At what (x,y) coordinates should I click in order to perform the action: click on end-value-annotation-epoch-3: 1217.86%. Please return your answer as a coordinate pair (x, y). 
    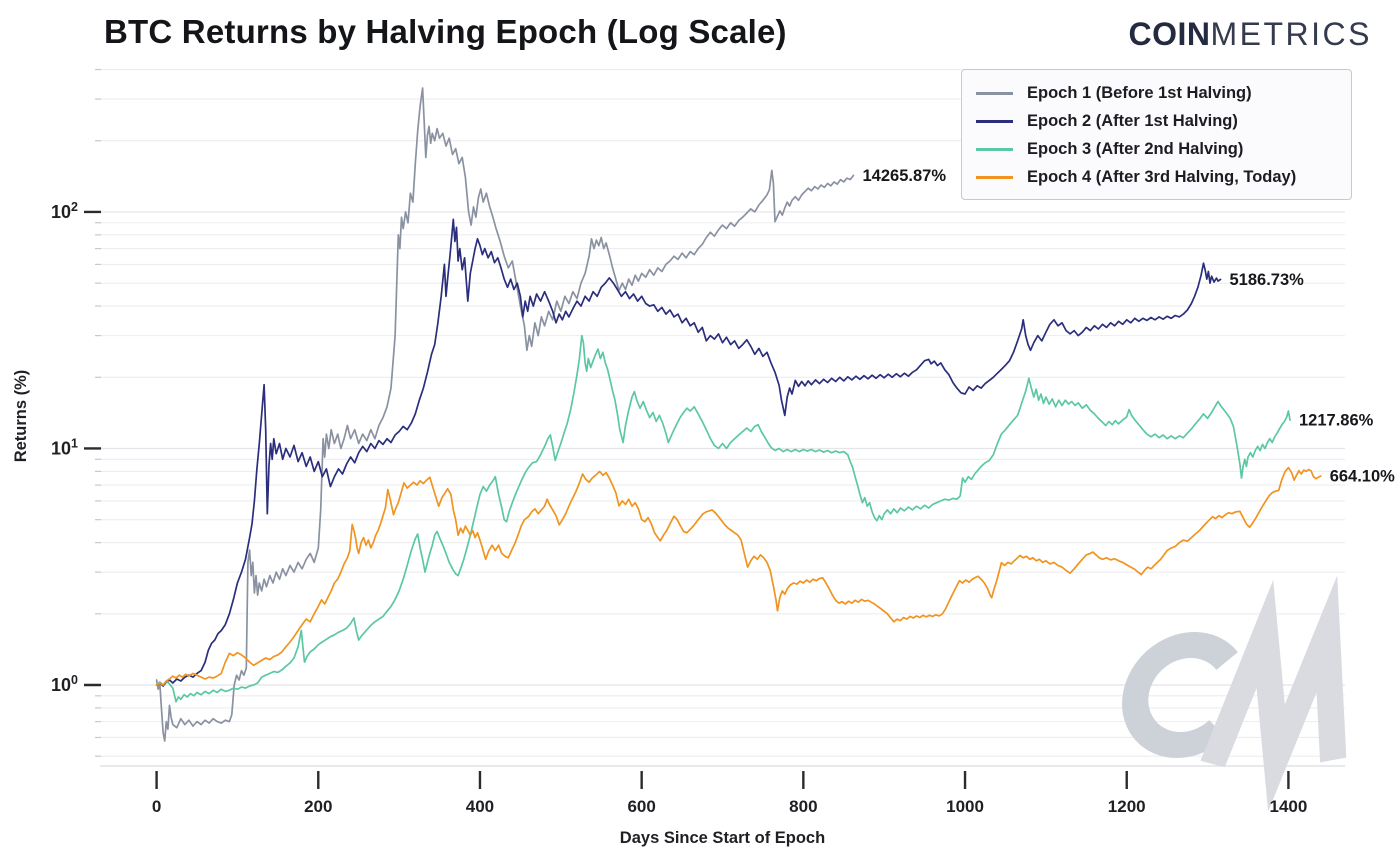
    Looking at the image, I should click on (1336, 421).